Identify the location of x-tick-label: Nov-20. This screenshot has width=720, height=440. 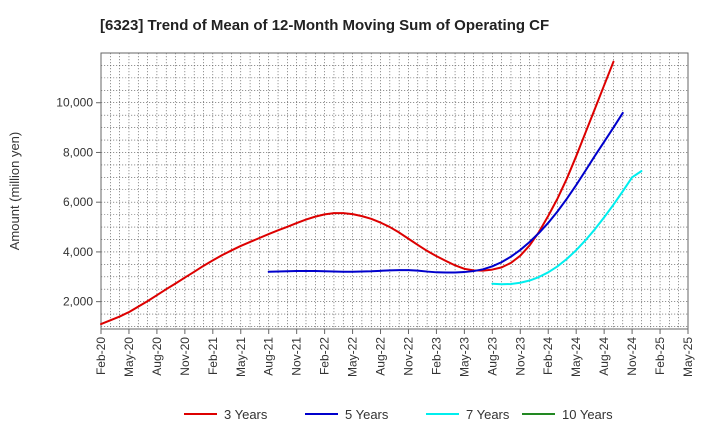
(185, 356).